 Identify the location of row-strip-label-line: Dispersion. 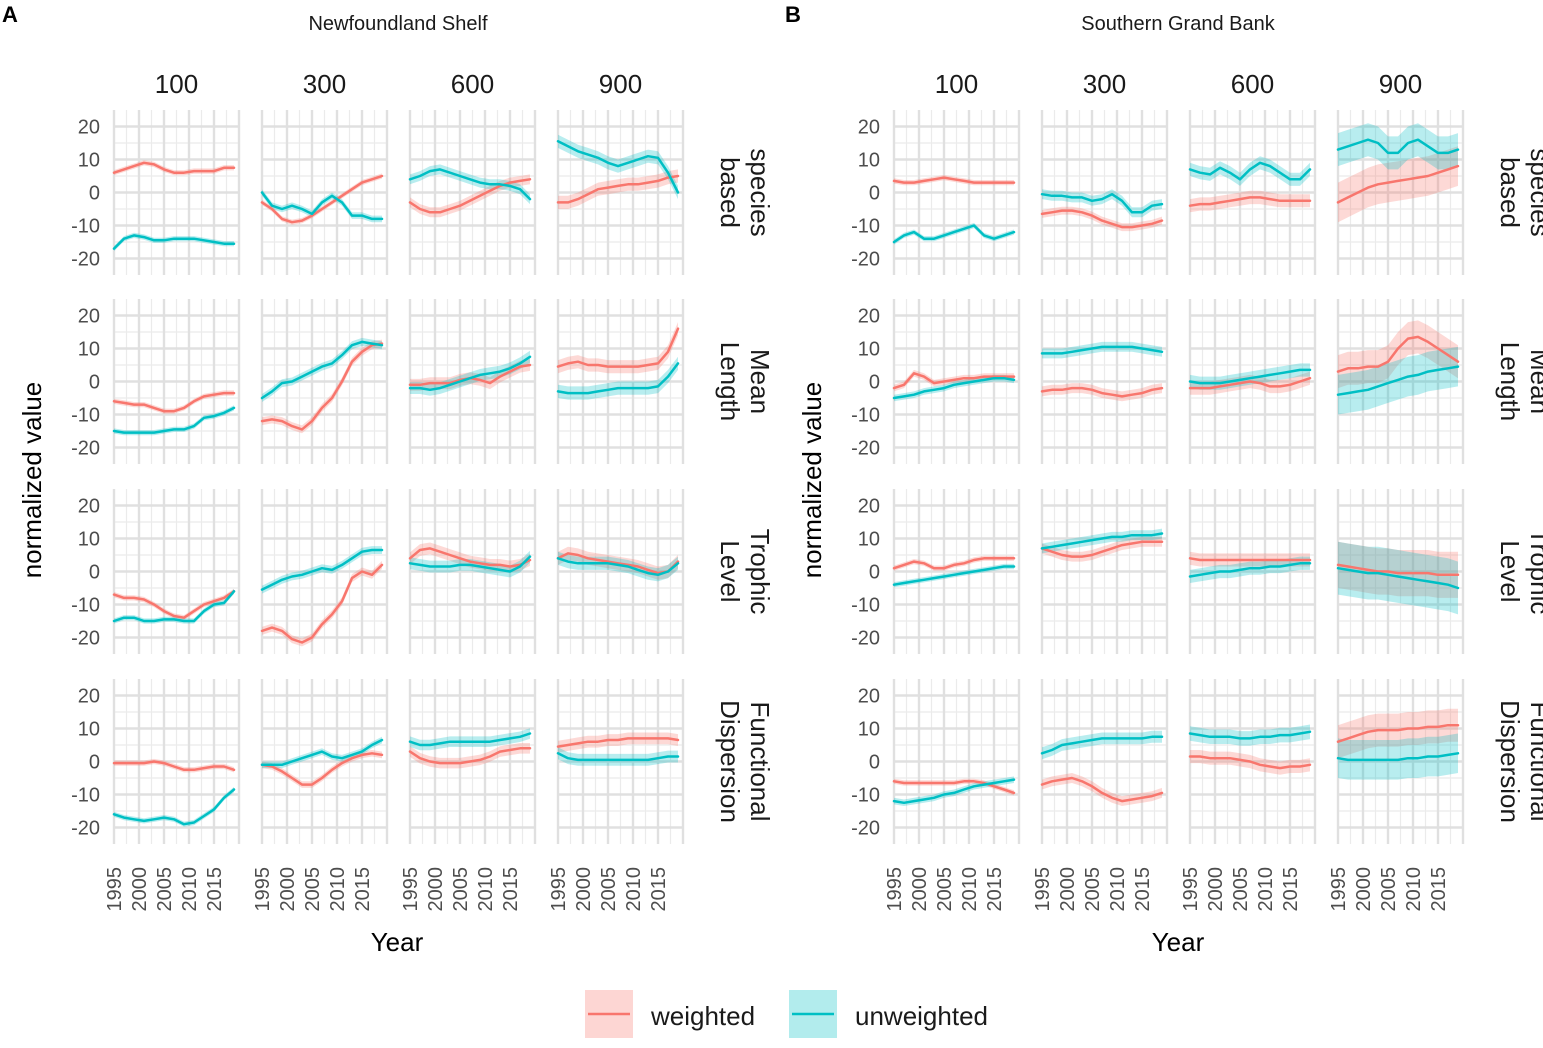
(1510, 761).